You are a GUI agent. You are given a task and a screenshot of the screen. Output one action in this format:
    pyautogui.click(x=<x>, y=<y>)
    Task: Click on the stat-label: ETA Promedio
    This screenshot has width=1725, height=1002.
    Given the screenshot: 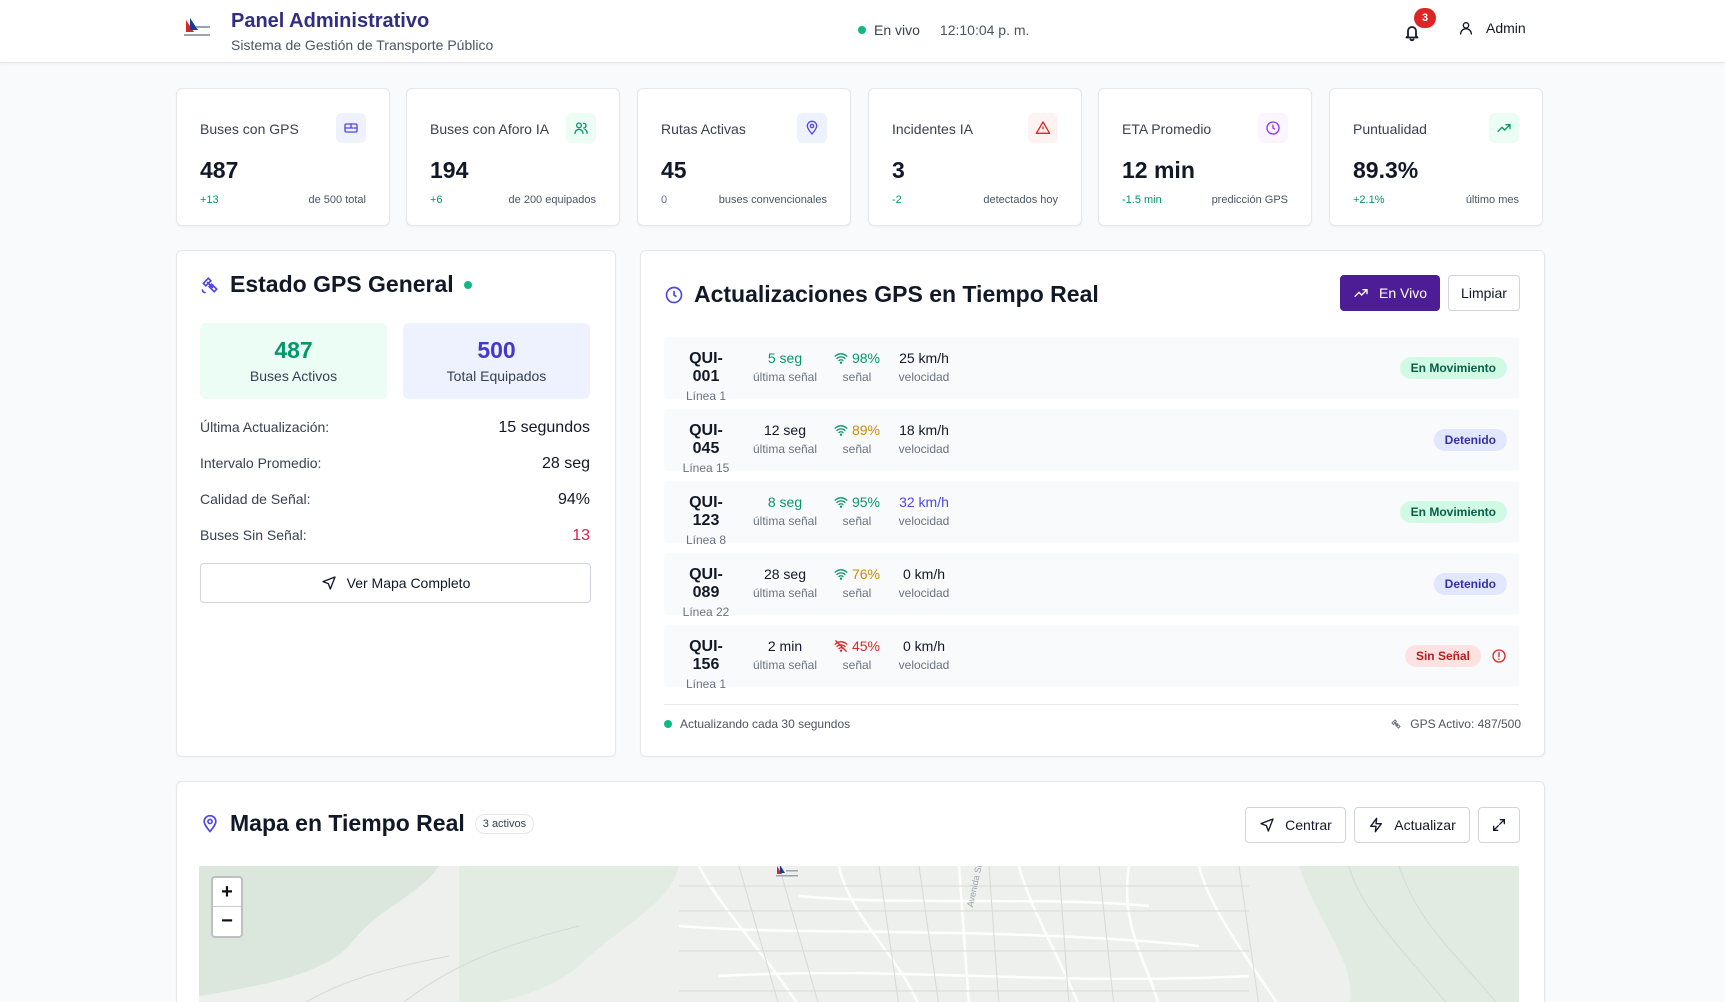 What is the action you would take?
    pyautogui.click(x=1167, y=129)
    